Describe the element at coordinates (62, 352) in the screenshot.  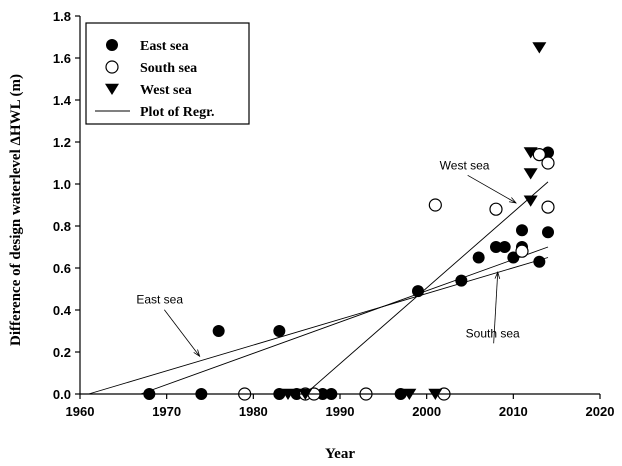
I see `y-tick-label: 0.2` at that location.